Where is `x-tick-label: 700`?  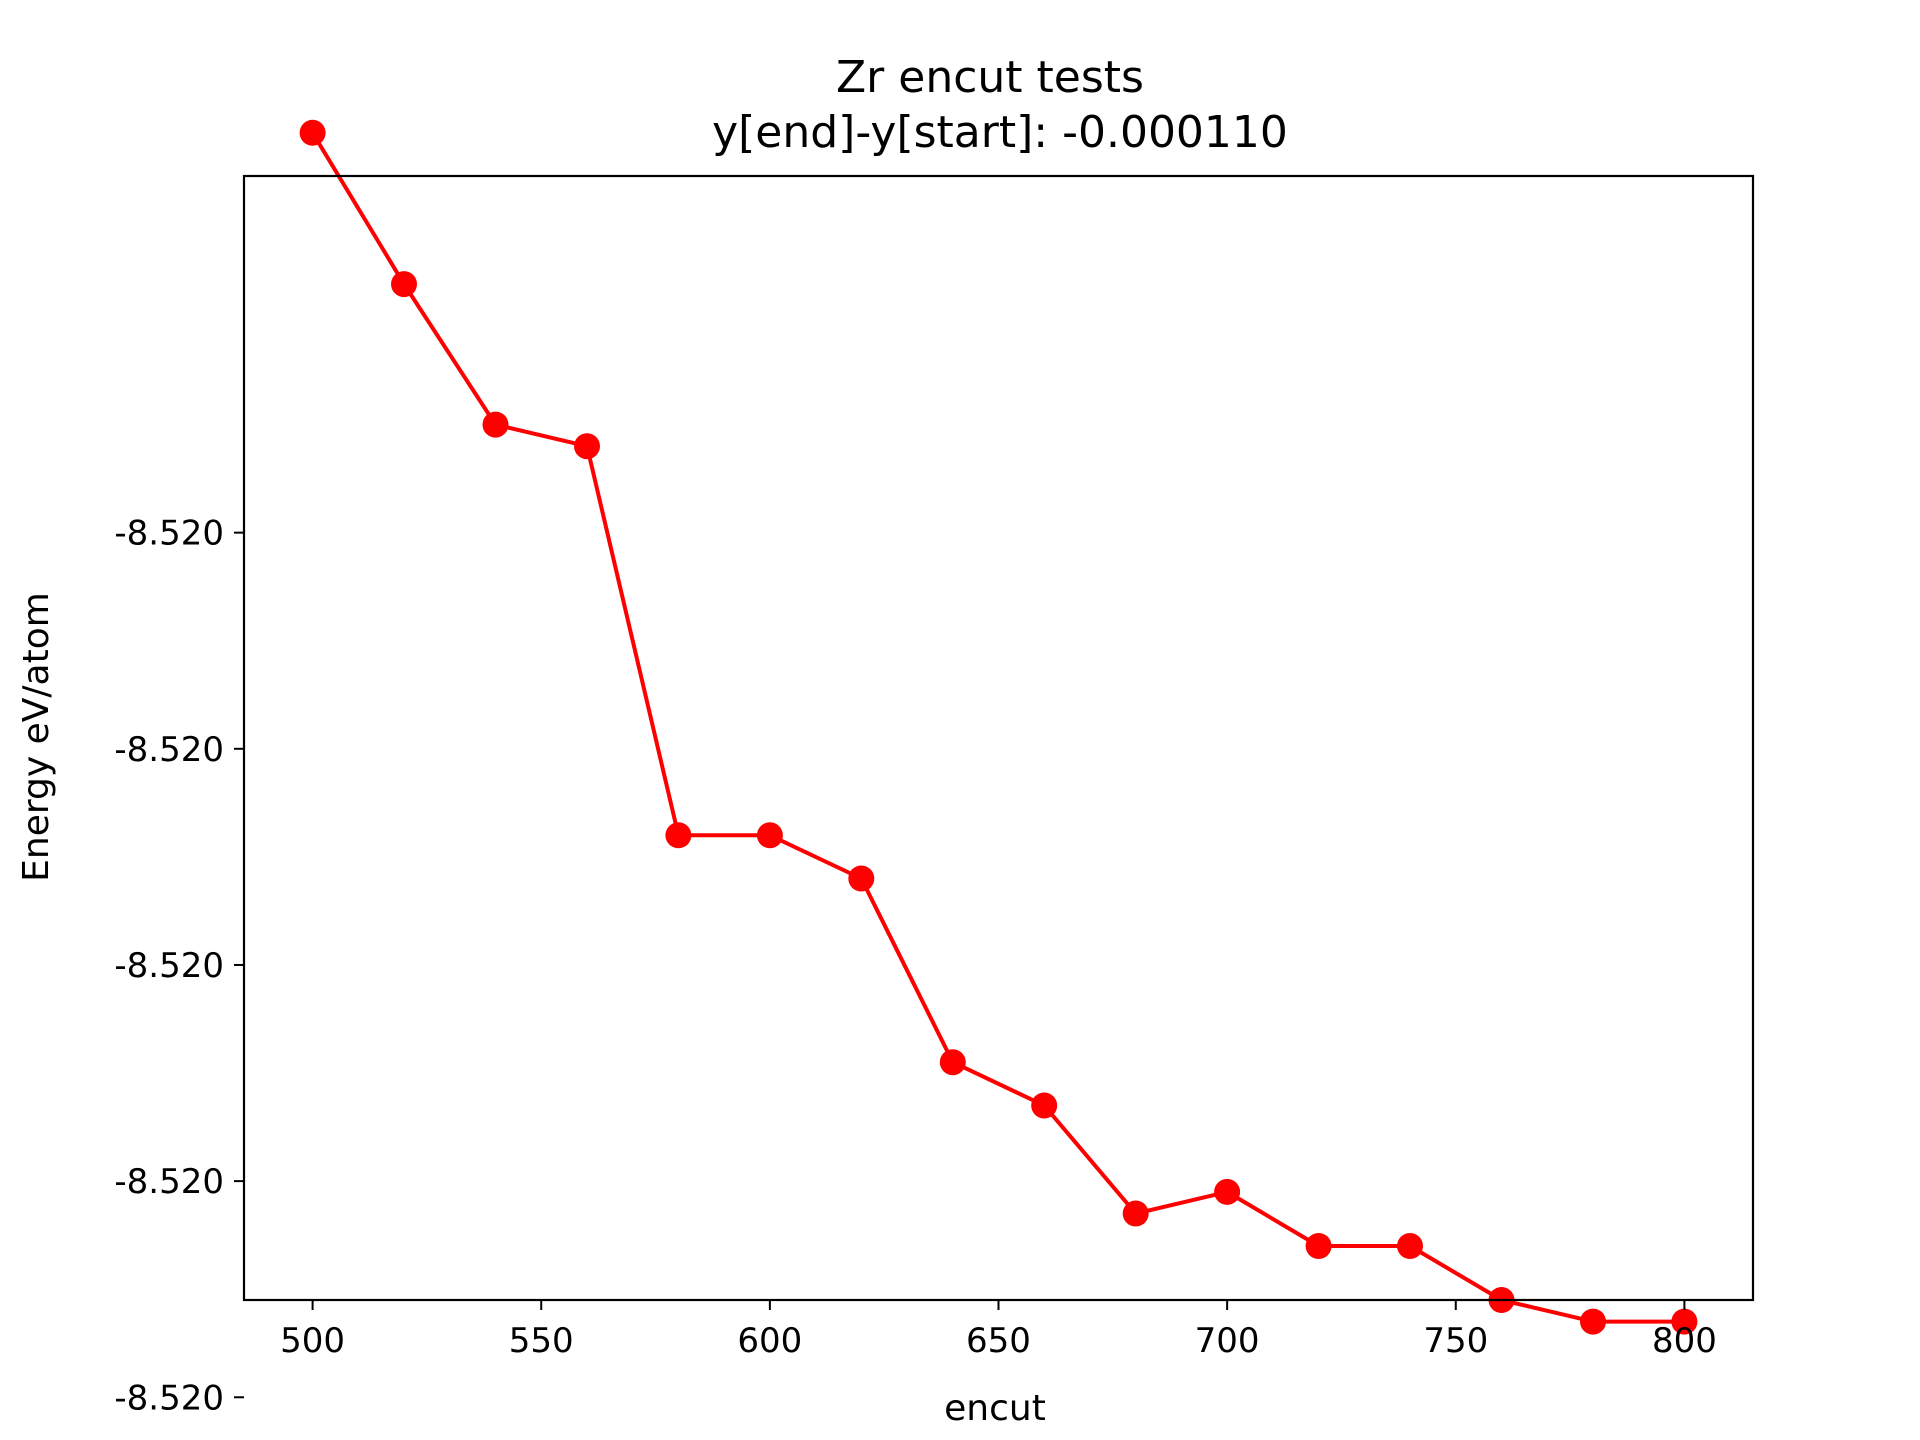
x-tick-label: 700 is located at coordinates (1227, 1341).